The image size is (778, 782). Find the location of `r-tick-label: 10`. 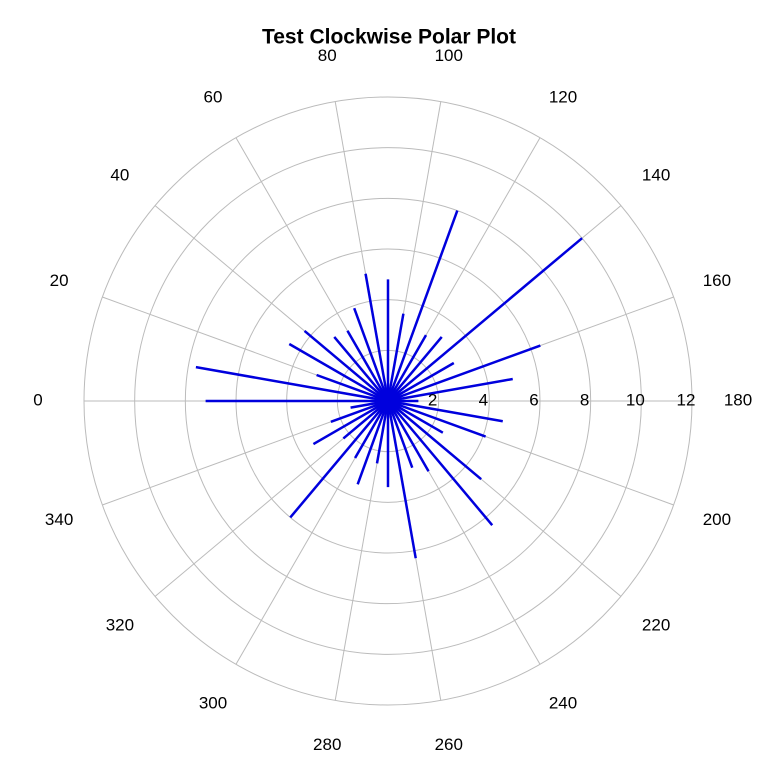

r-tick-label: 10 is located at coordinates (635, 399).